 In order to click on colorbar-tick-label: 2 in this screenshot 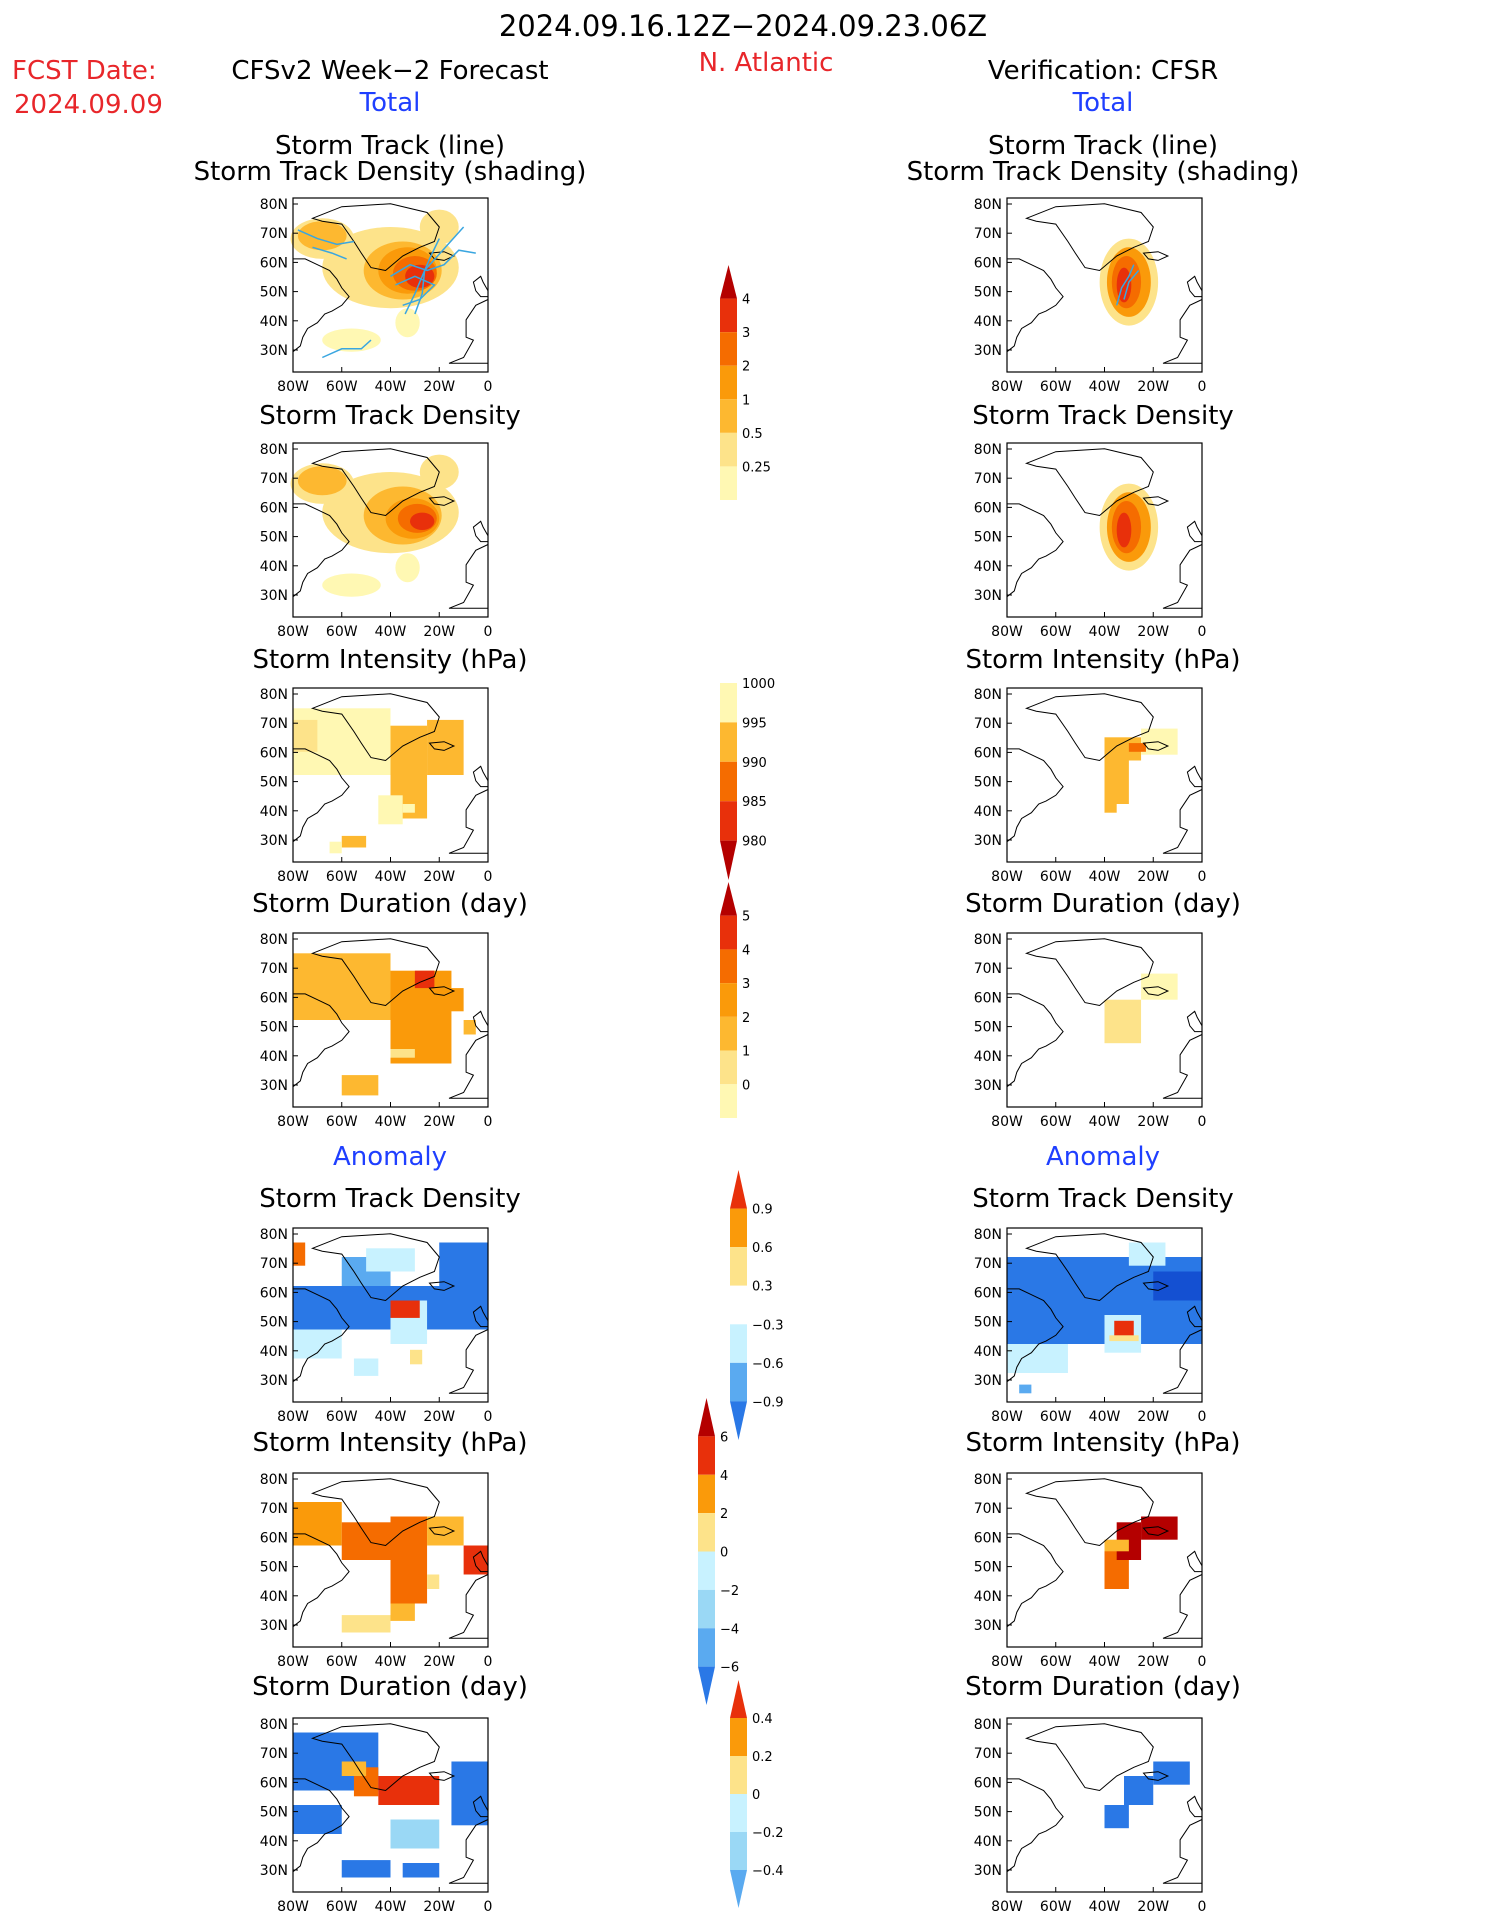, I will do `click(746, 1018)`.